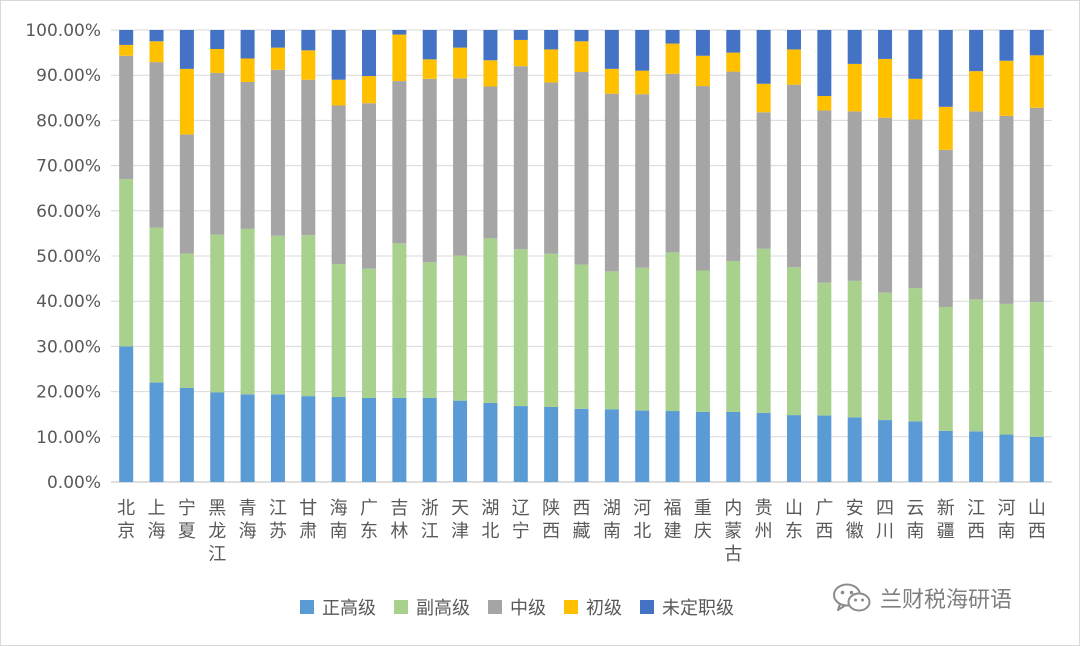 The image size is (1080, 646). What do you see at coordinates (673, 520) in the screenshot?
I see `x-category-label: 福建` at bounding box center [673, 520].